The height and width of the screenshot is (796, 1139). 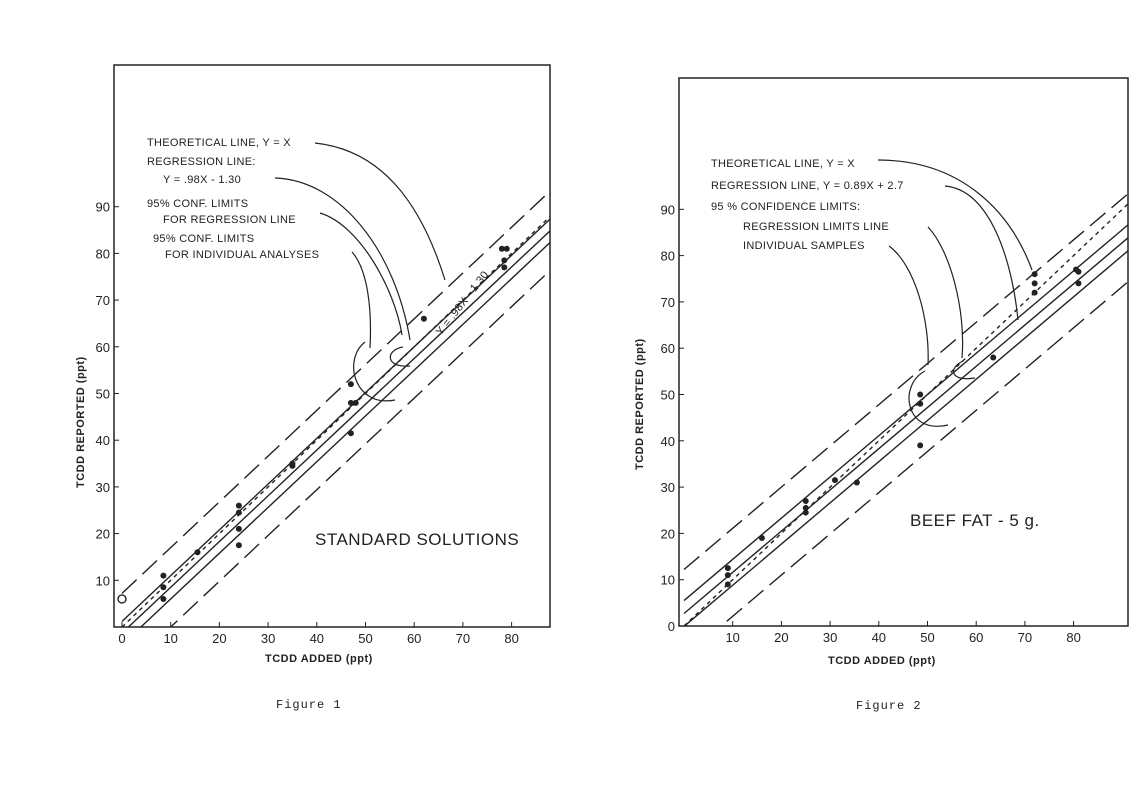 I want to click on figure-2-y-axis-label: TCDD REPORTED (ppt), so click(x=640, y=404).